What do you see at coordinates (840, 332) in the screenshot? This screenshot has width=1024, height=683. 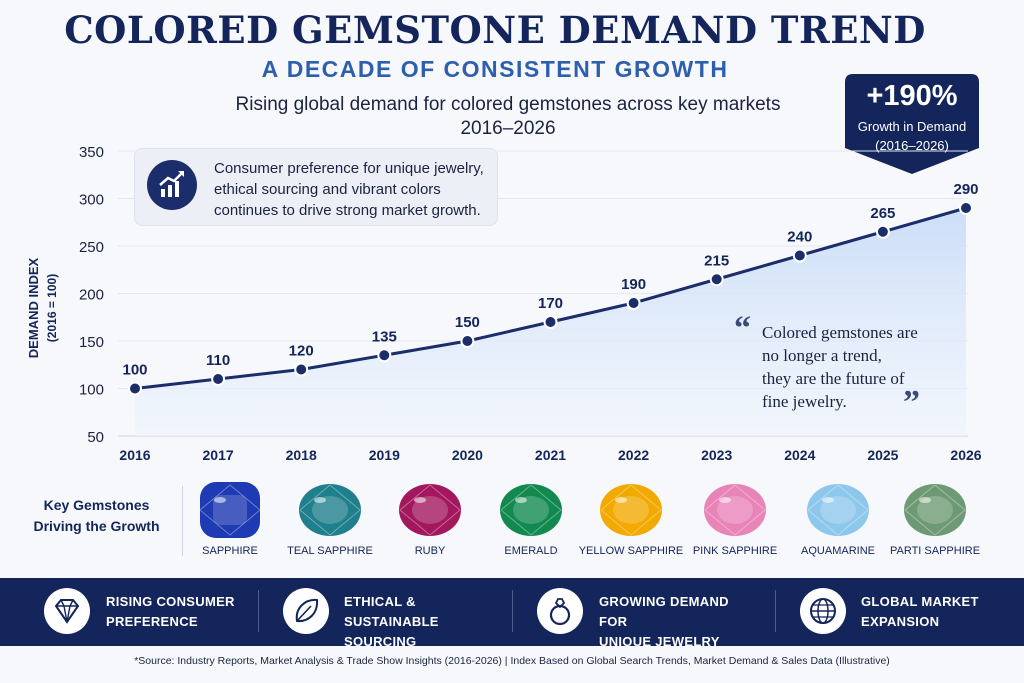 I see `quote-line-1: Colored gemstones are` at bounding box center [840, 332].